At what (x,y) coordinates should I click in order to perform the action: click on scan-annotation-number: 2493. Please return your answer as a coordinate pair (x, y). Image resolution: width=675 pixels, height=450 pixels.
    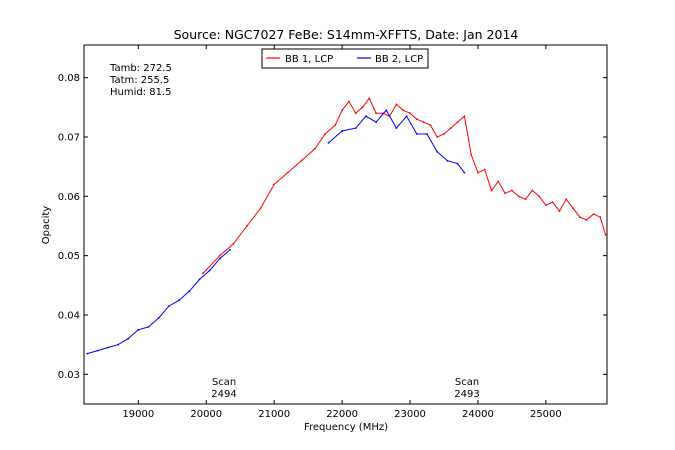
    Looking at the image, I should click on (466, 394).